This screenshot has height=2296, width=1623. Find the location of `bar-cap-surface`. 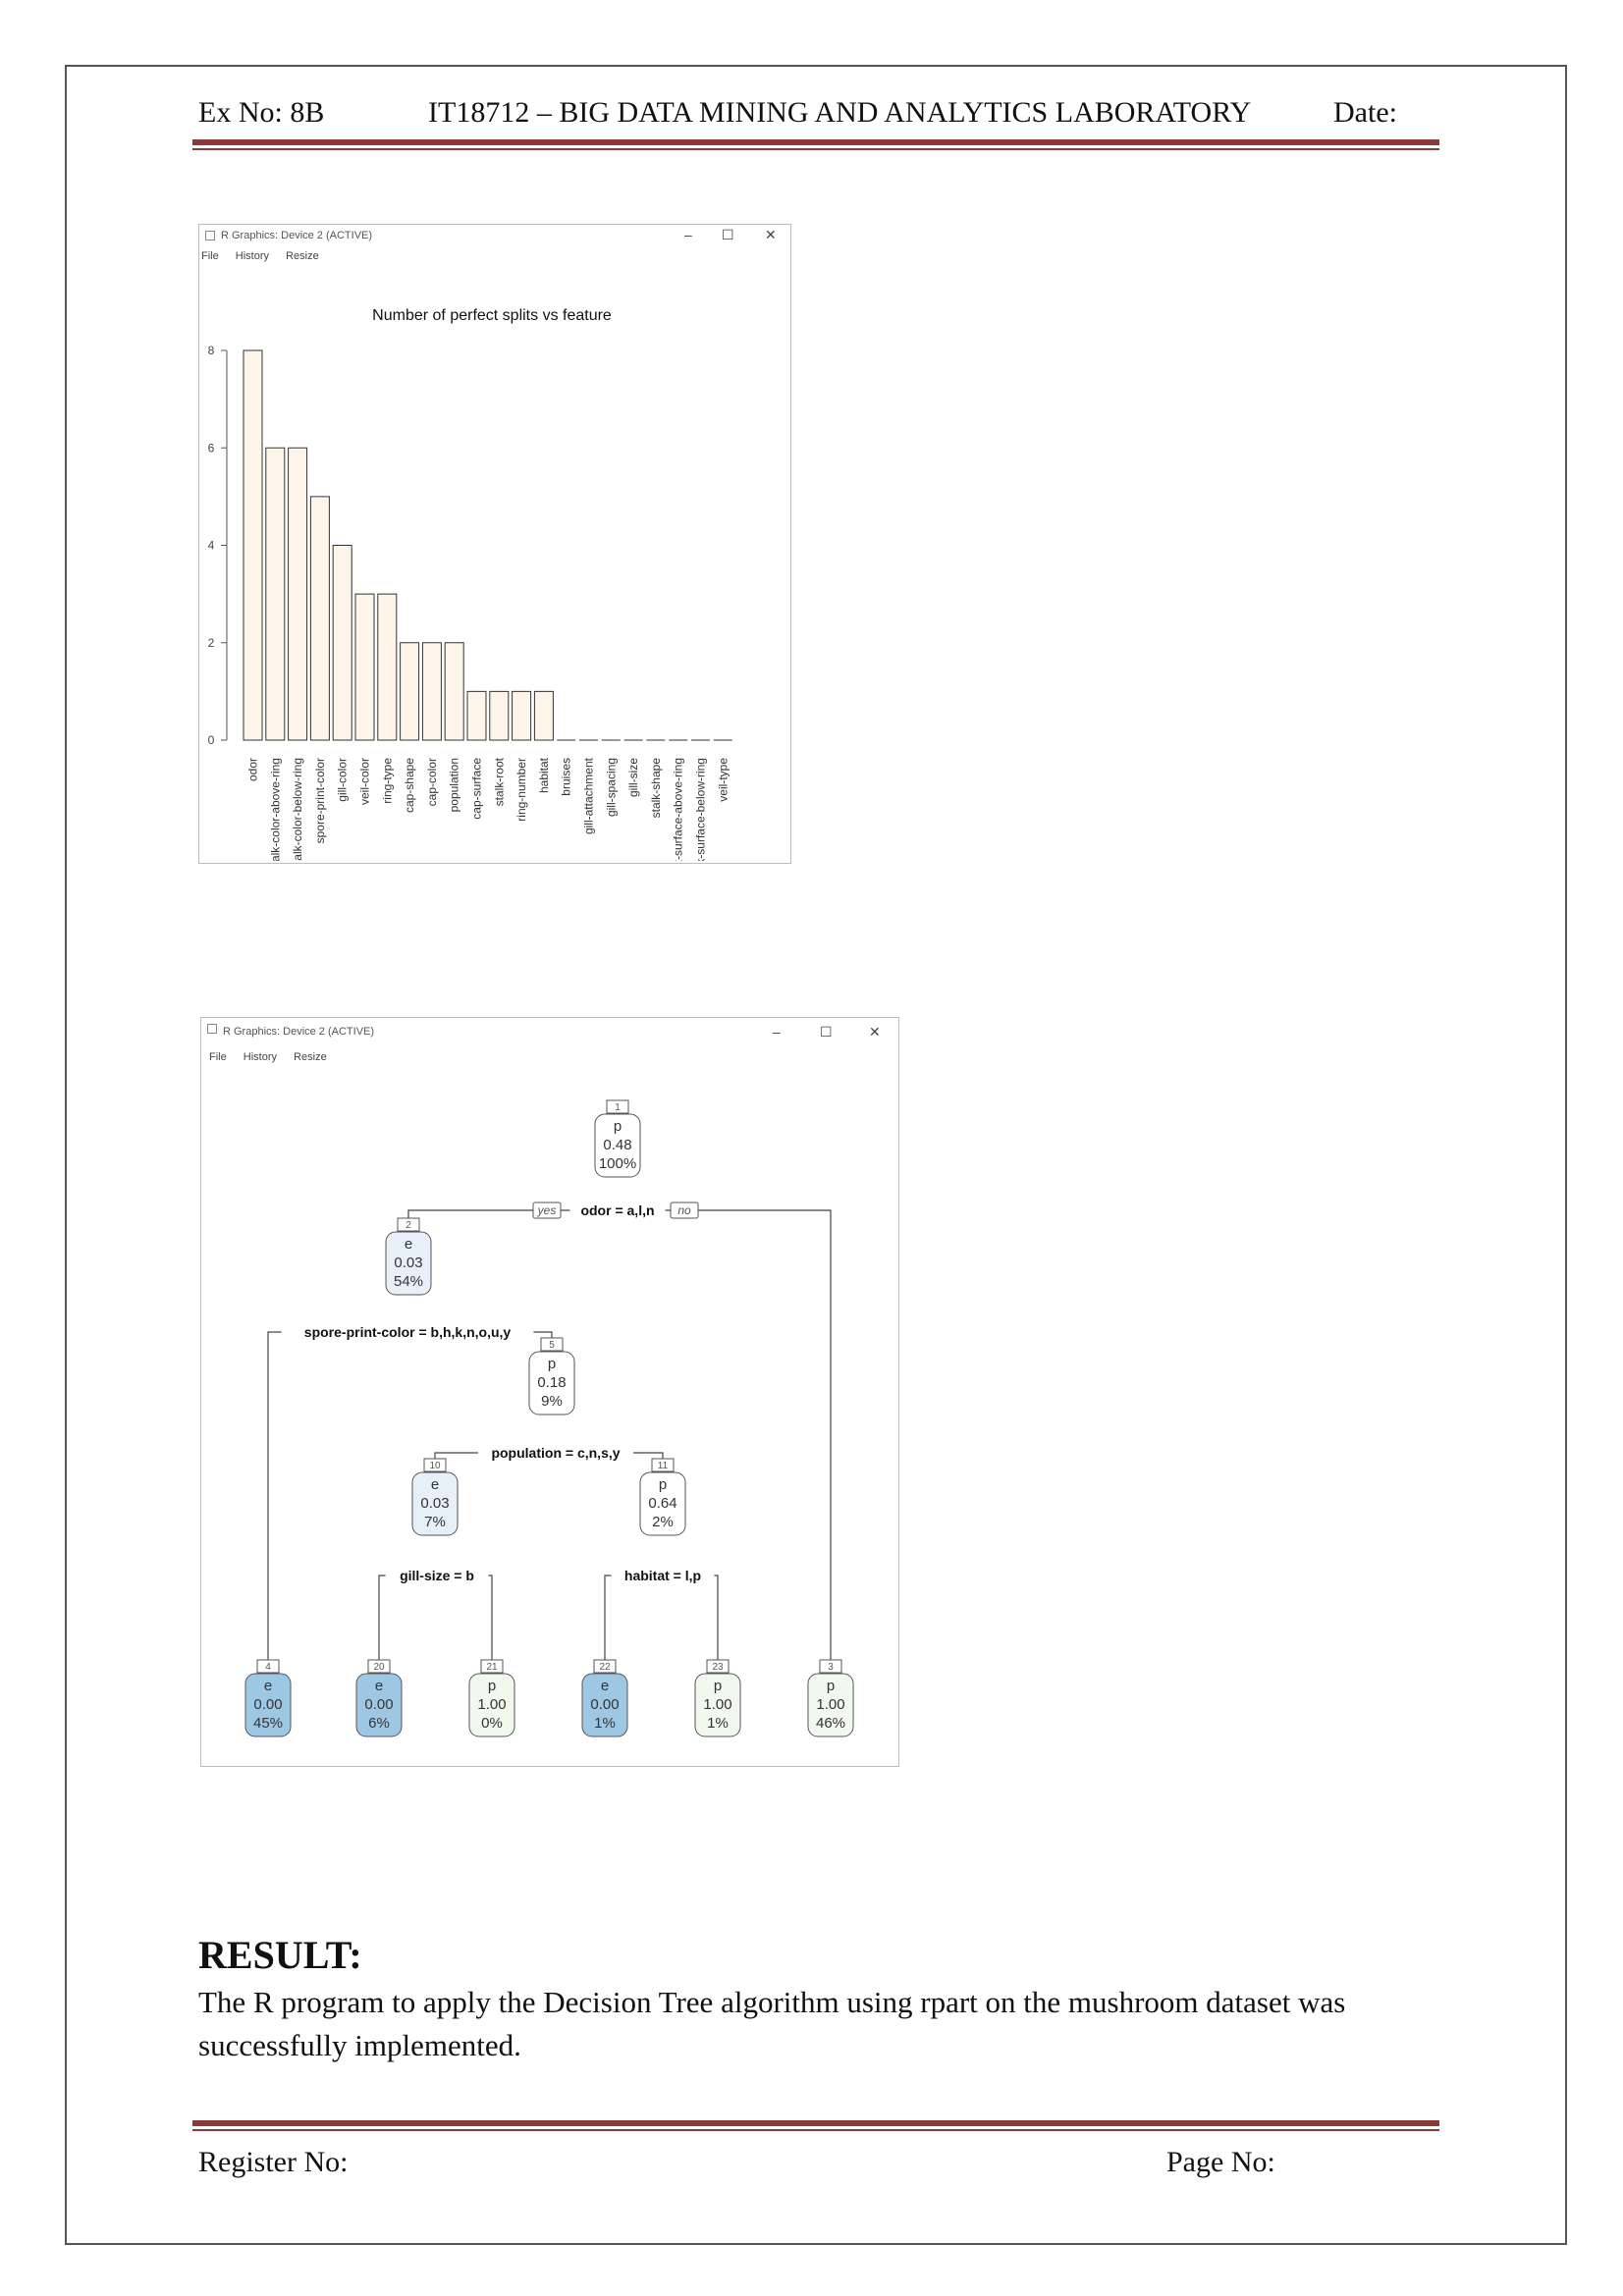

bar-cap-surface is located at coordinates (476, 716).